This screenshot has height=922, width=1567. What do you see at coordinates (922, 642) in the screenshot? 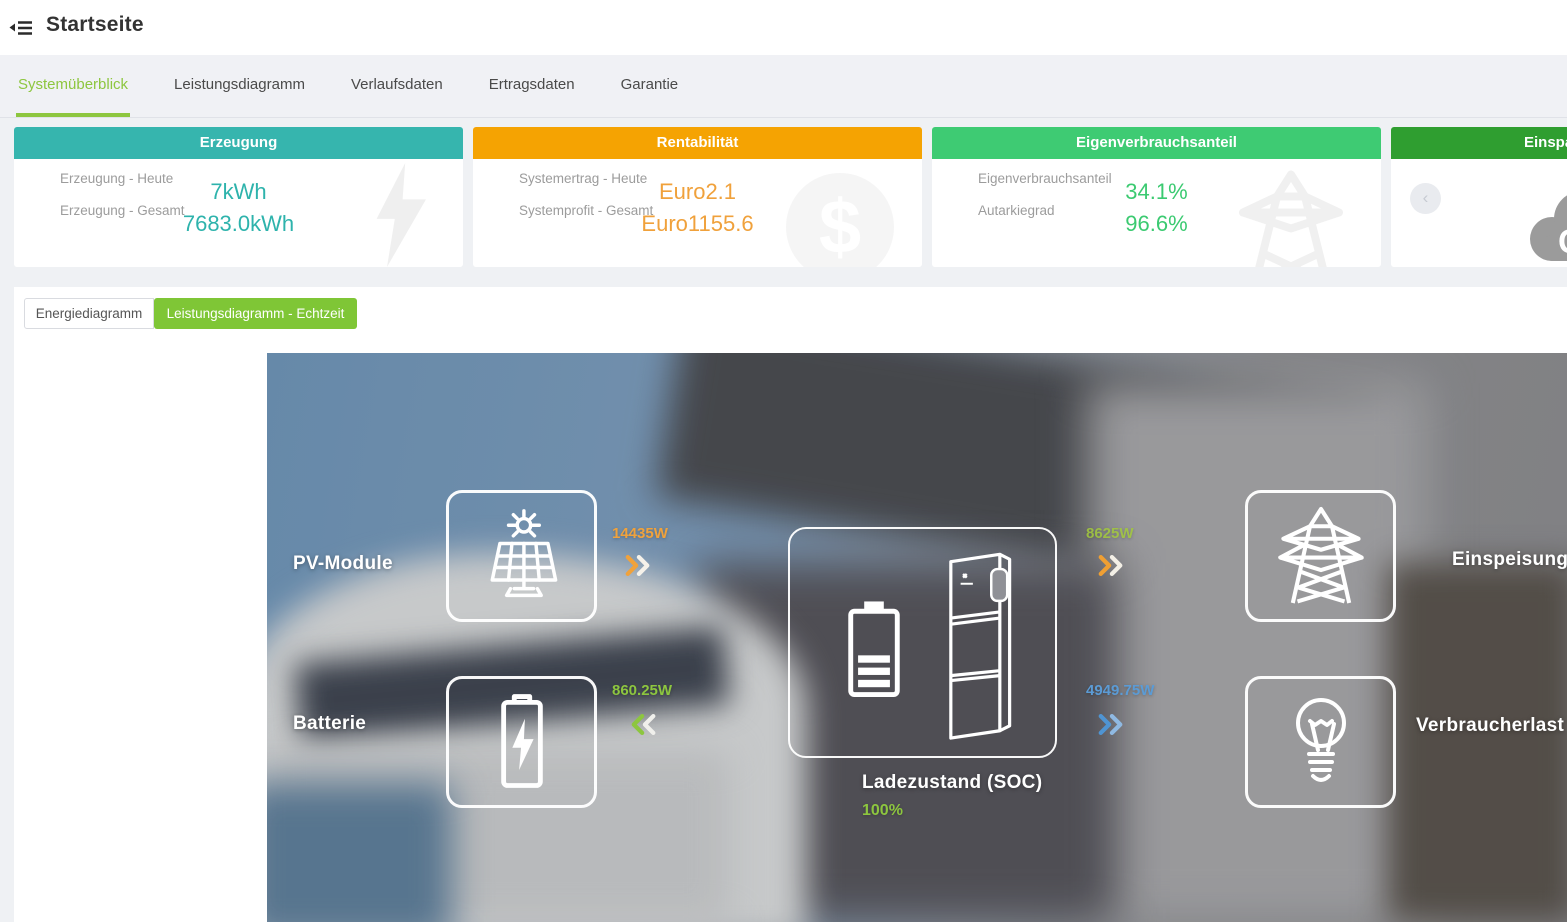
I see `soc-box` at bounding box center [922, 642].